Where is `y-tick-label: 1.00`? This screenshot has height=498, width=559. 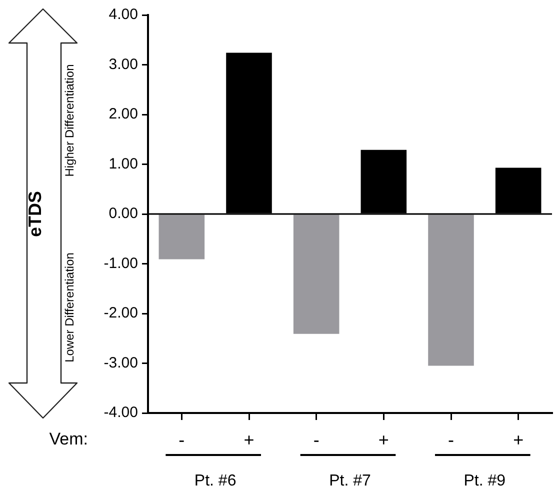 y-tick-label: 1.00 is located at coordinates (123, 163).